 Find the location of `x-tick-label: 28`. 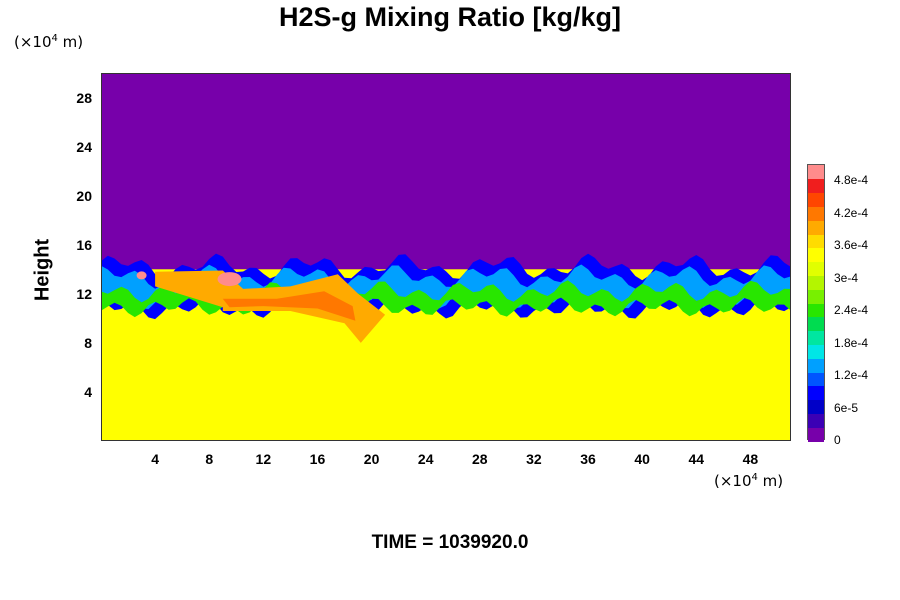

x-tick-label: 28 is located at coordinates (480, 459).